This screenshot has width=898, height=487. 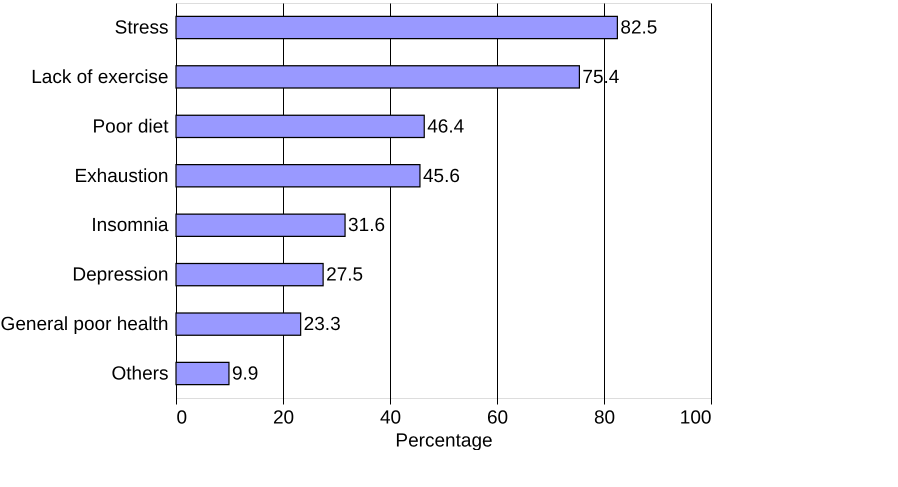 What do you see at coordinates (639, 27) in the screenshot?
I see `data-label: 82.5` at bounding box center [639, 27].